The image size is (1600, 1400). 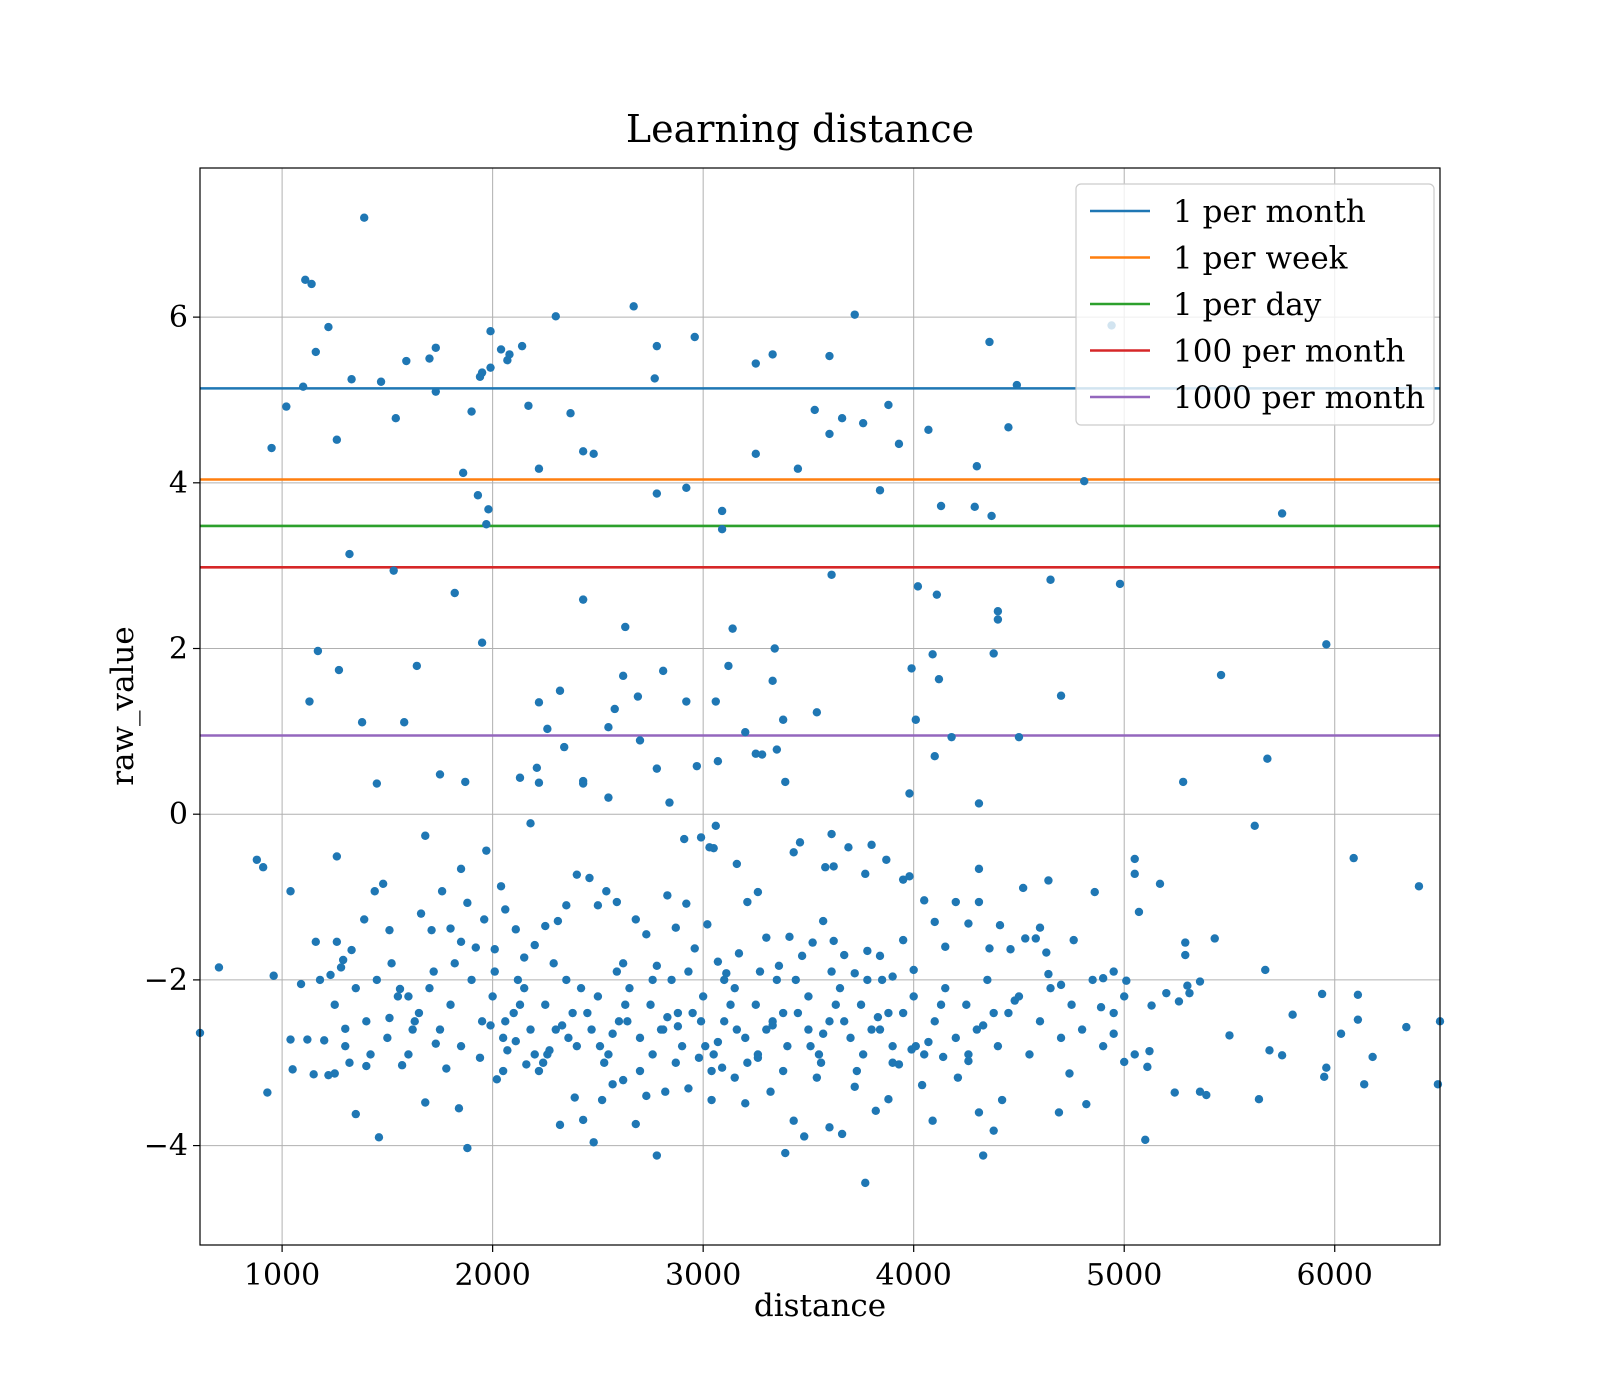 What do you see at coordinates (820, 1306) in the screenshot?
I see `x-axis-label: distance` at bounding box center [820, 1306].